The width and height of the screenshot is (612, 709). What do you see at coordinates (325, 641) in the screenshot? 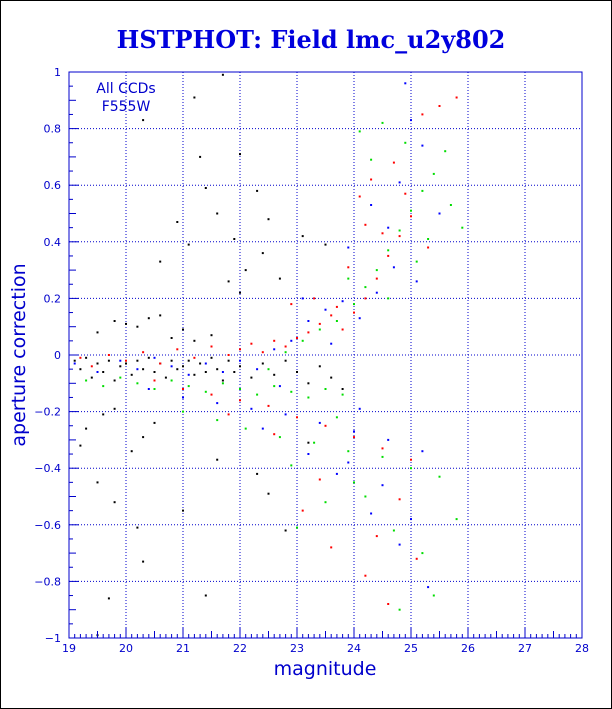
I see `x-axis: 19 20 21 22 23 24 25 26 27 28` at bounding box center [325, 641].